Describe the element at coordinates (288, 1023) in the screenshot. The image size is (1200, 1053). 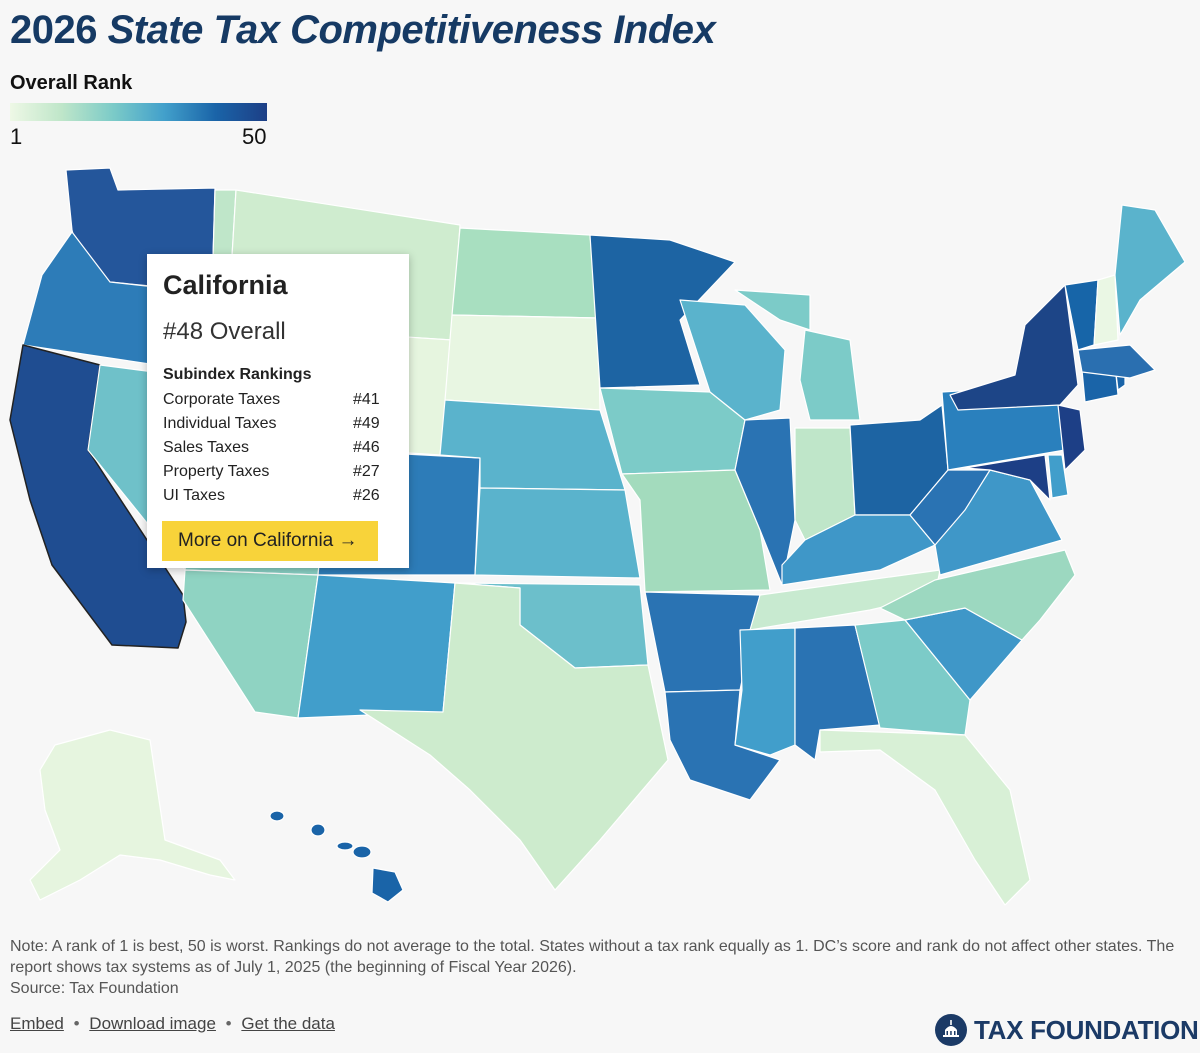
I see `get-data-link: Get the data` at that location.